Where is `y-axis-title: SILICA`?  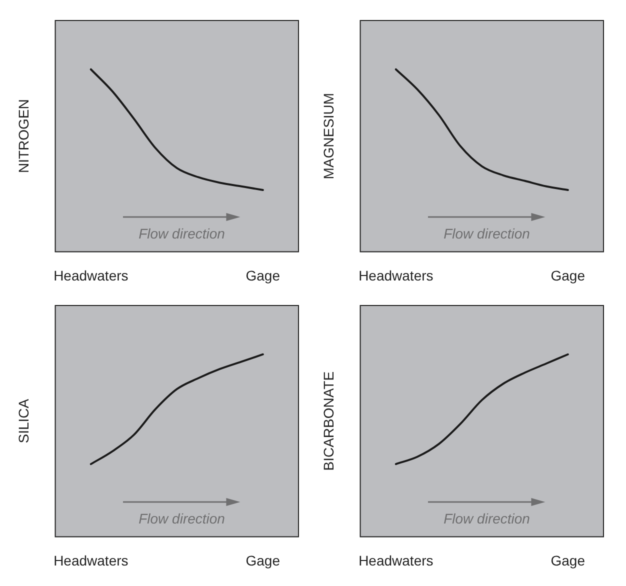 y-axis-title: SILICA is located at coordinates (23, 421).